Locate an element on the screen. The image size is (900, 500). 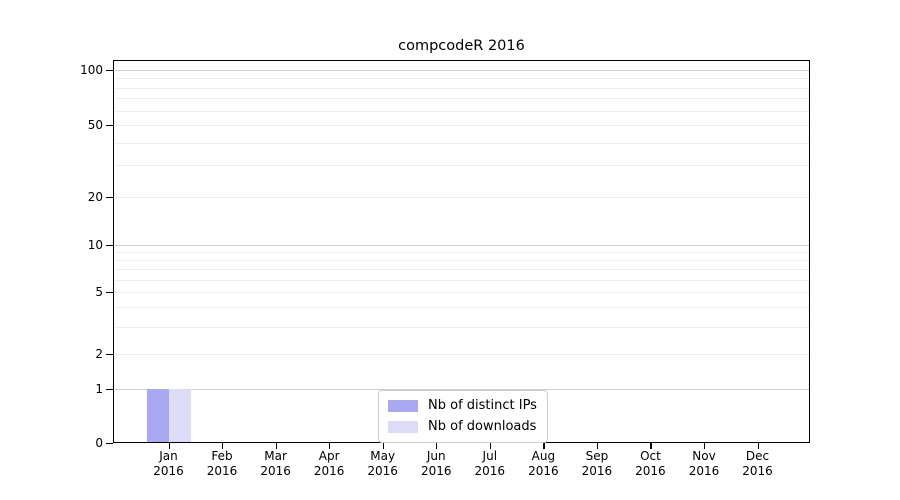
y-tick-label: 100 is located at coordinates (91, 70).